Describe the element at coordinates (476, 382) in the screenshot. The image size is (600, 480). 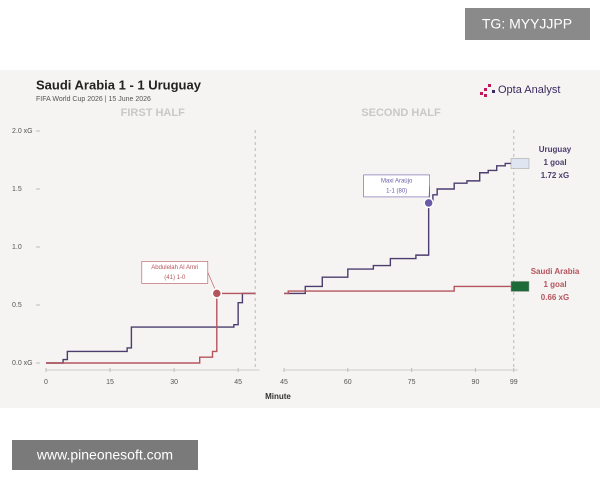
I see `x-tick-label: 90` at that location.